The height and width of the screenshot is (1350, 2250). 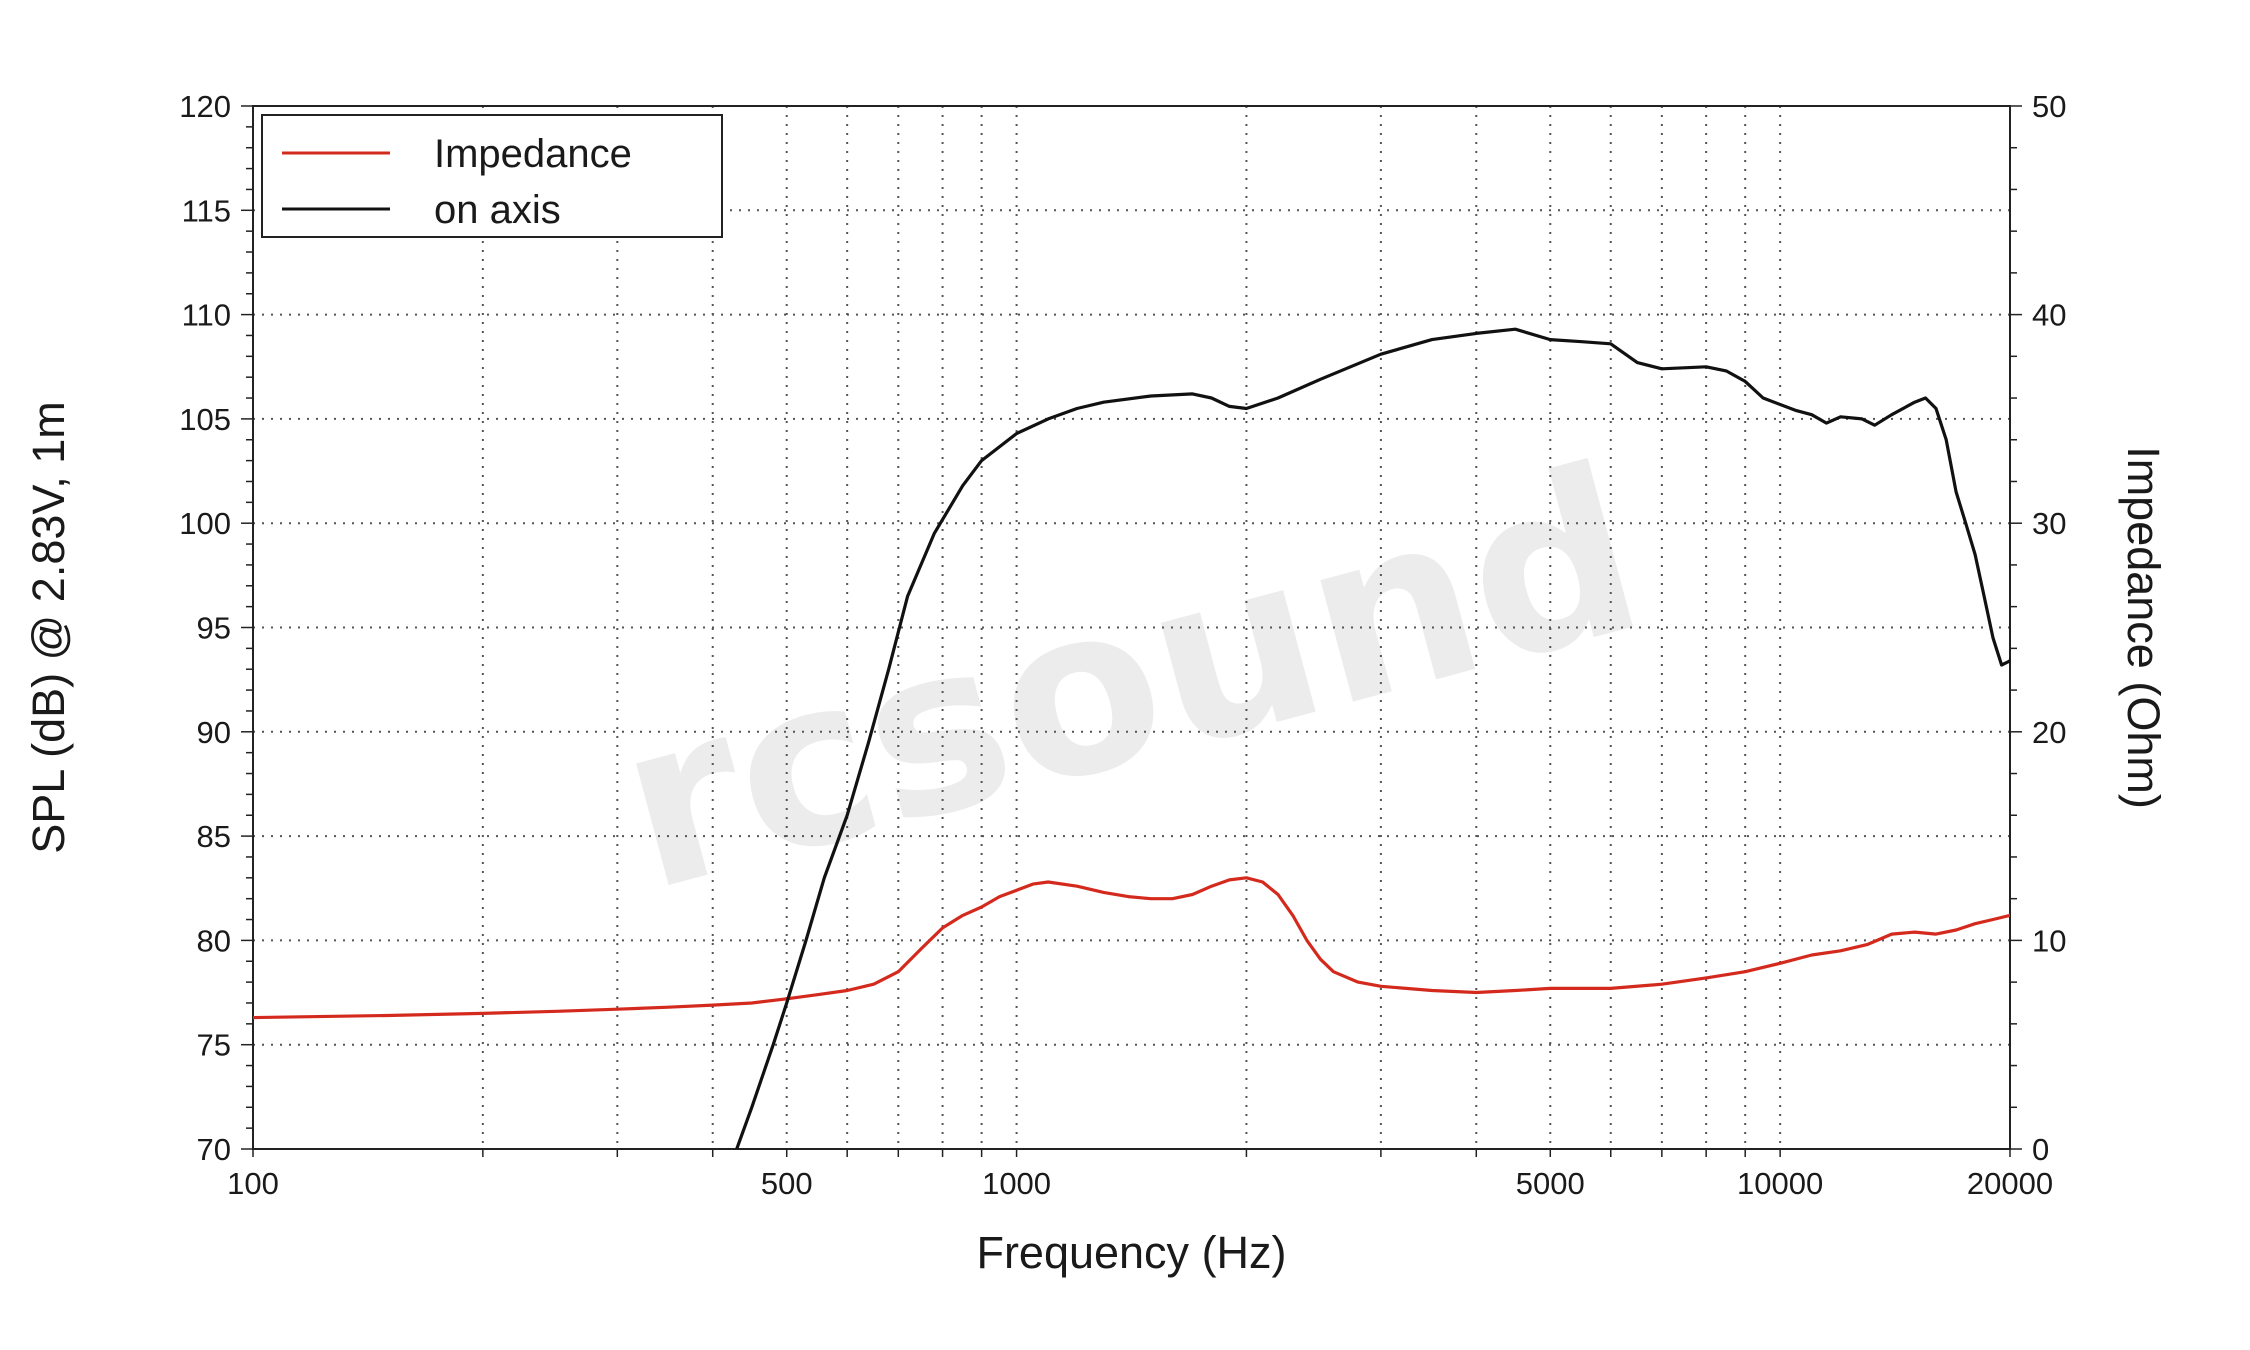 What do you see at coordinates (206, 315) in the screenshot?
I see `y-left-tick-label: 110` at bounding box center [206, 315].